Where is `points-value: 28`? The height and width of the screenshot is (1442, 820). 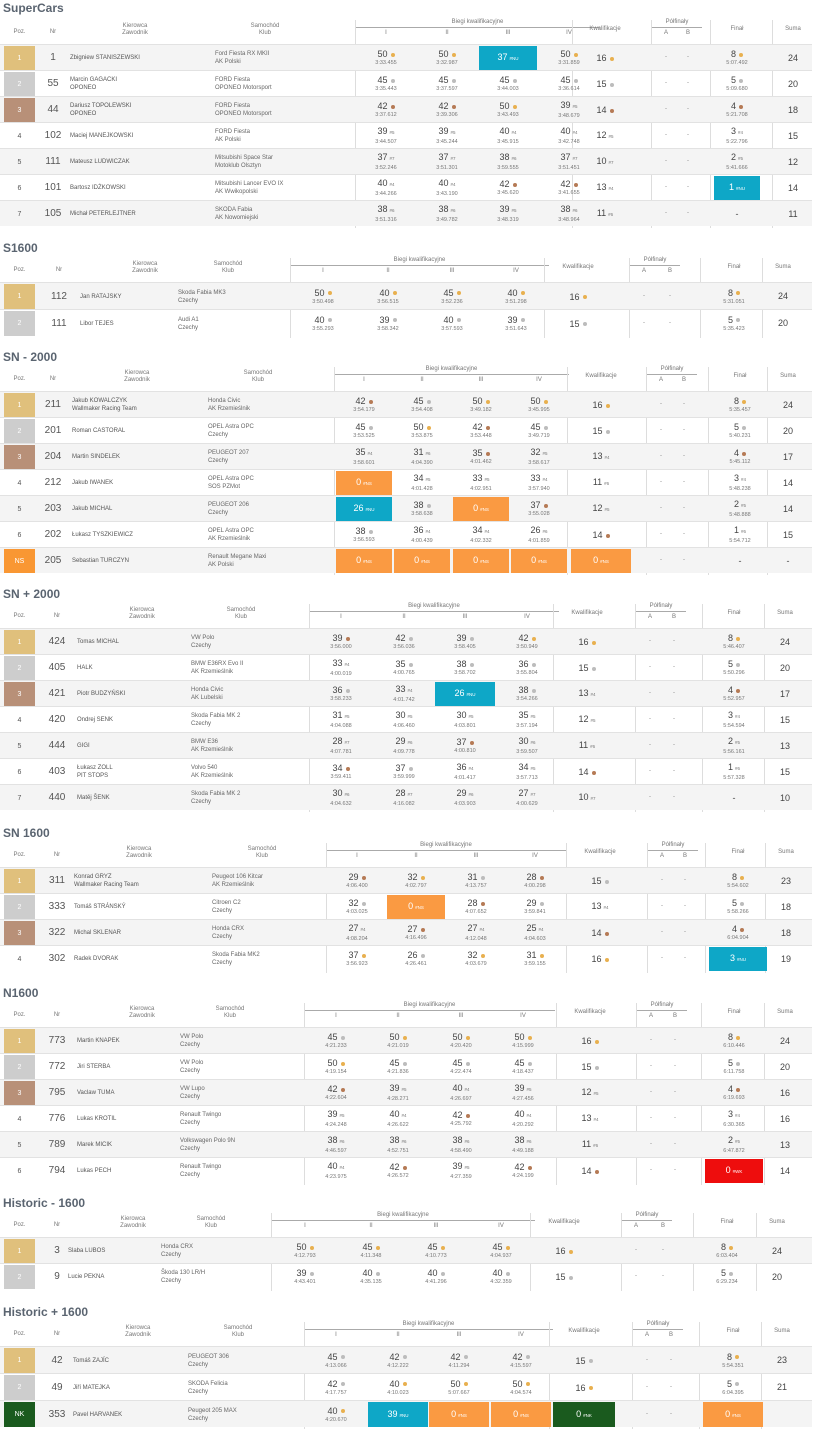
points-value: 28 is located at coordinates (472, 903).